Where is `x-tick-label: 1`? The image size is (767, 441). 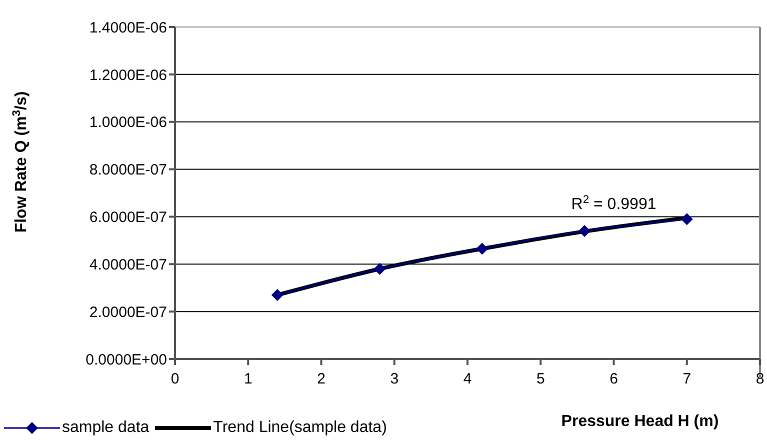
x-tick-label: 1 is located at coordinates (248, 379).